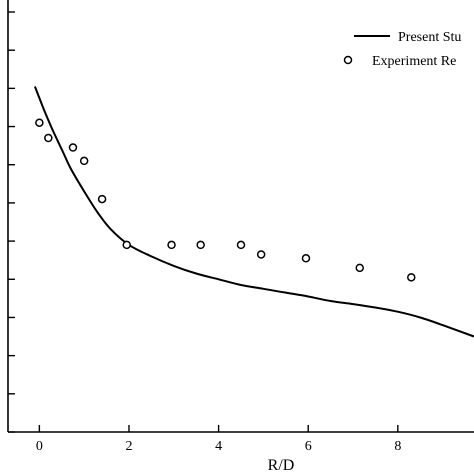 This screenshot has width=474, height=474. I want to click on x-axis-title: R/D, so click(281, 465).